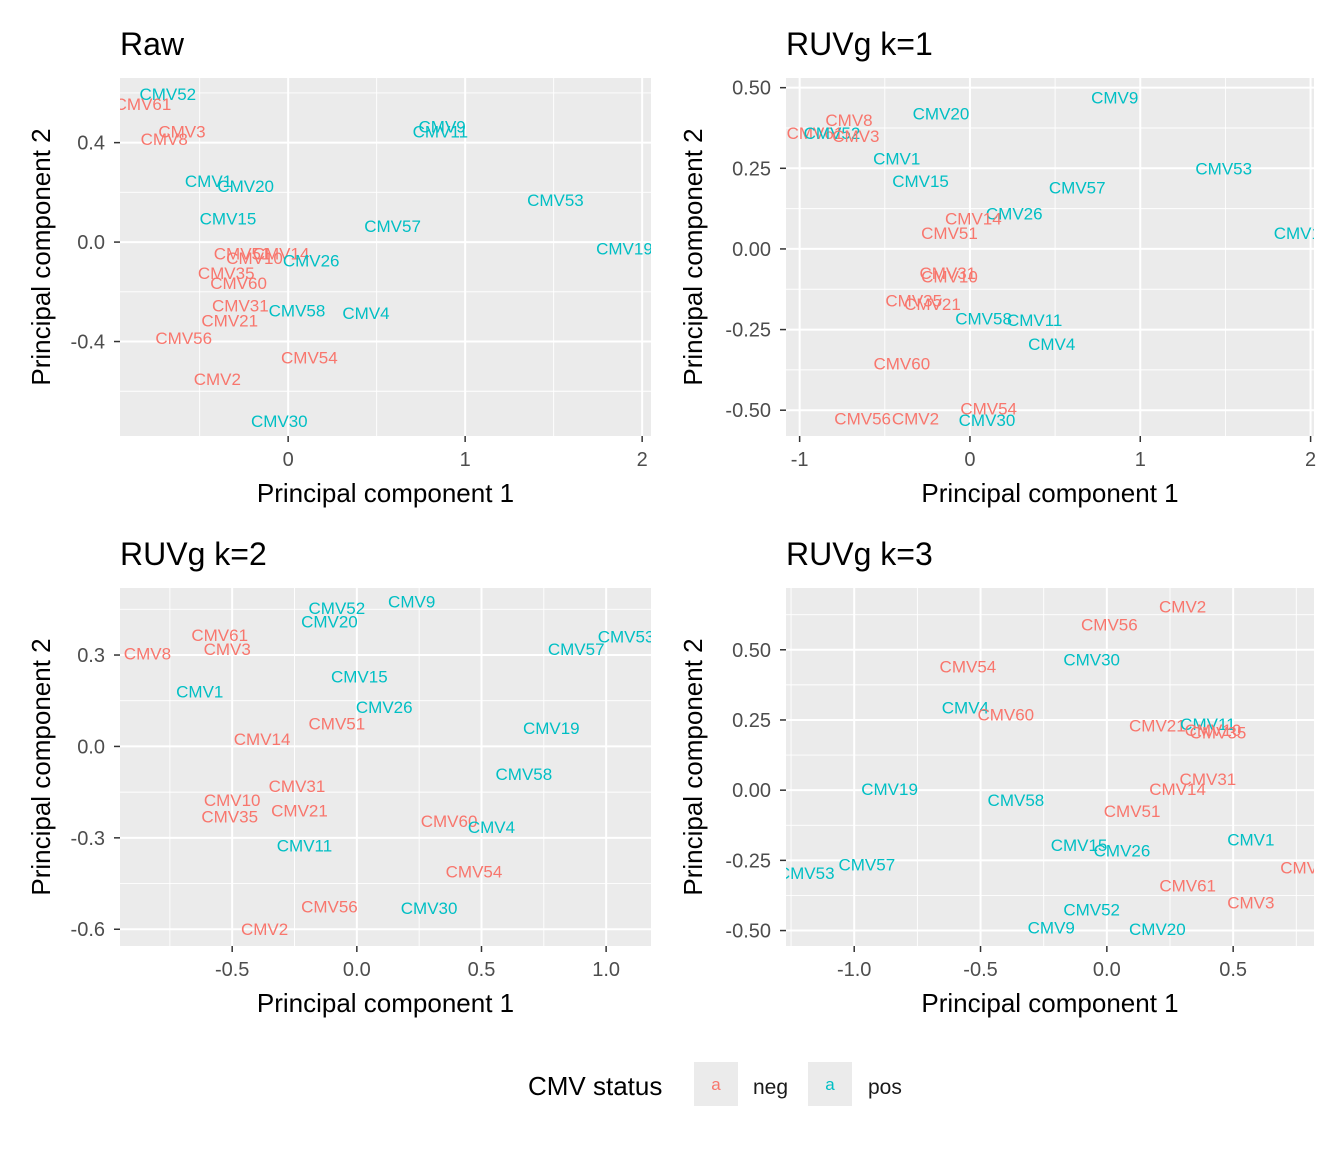 Image resolution: width=1344 pixels, height=1152 pixels. What do you see at coordinates (854, 970) in the screenshot?
I see `x-tick-label: -1.0` at bounding box center [854, 970].